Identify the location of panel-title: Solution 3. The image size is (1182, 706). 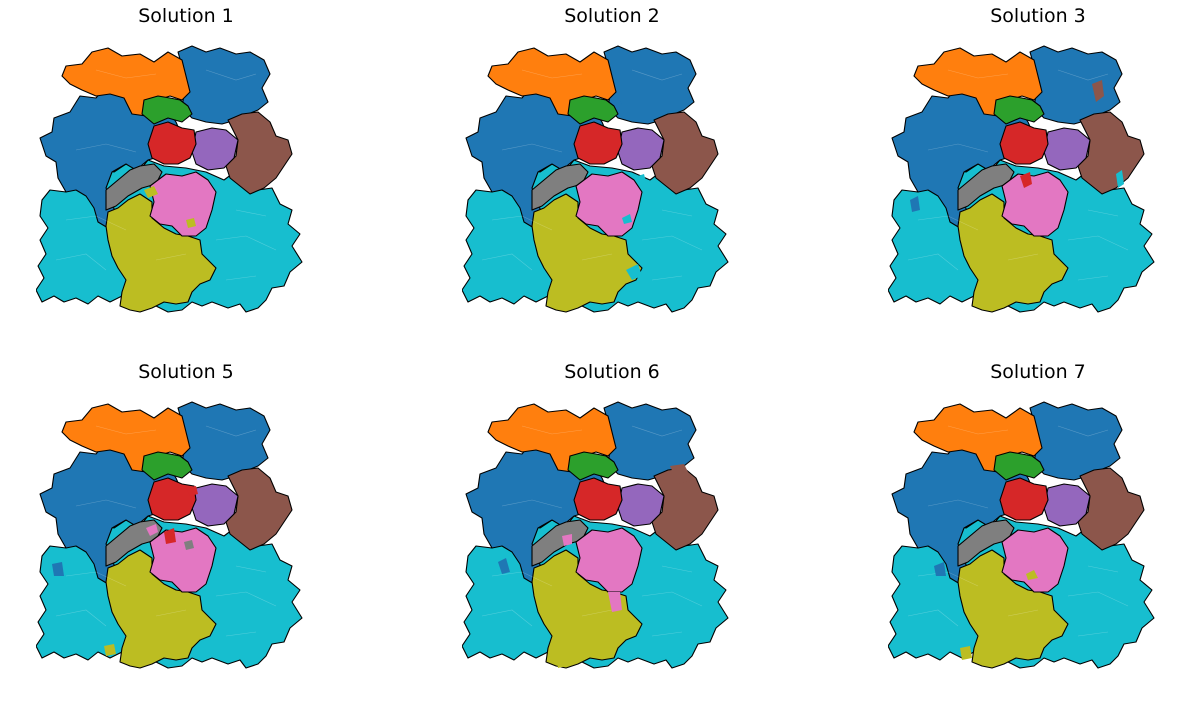
(1038, 16).